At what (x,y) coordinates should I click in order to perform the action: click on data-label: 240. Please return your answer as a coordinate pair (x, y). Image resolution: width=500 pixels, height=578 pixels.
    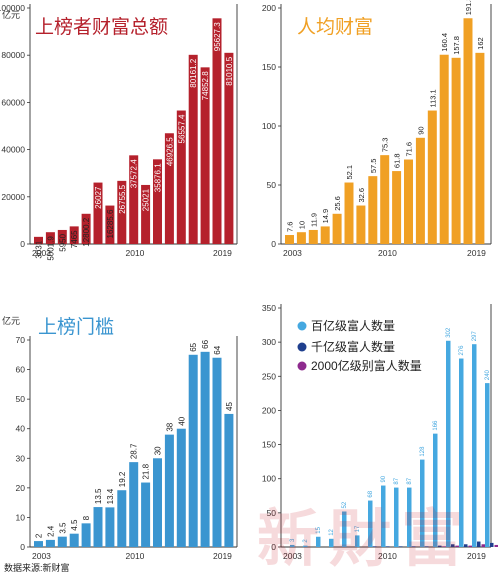
    Looking at the image, I should click on (488, 374).